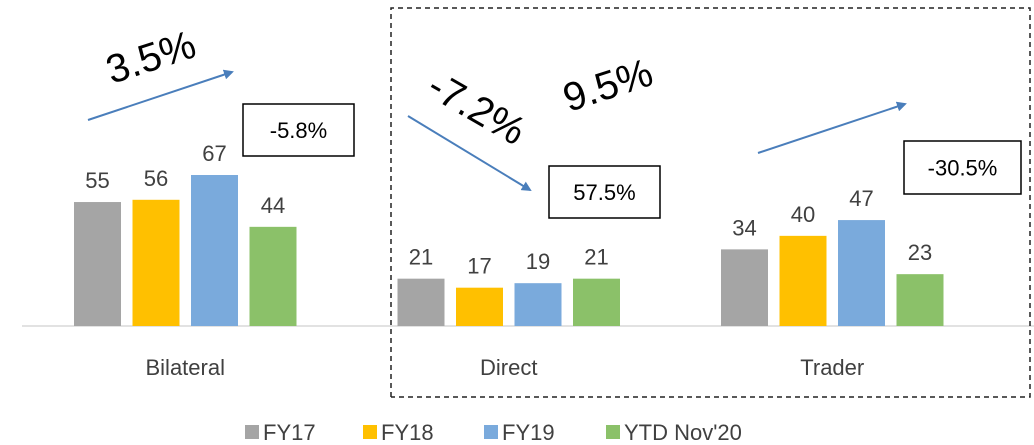 The height and width of the screenshot is (445, 1034). I want to click on change-label: -30.5%, so click(963, 168).